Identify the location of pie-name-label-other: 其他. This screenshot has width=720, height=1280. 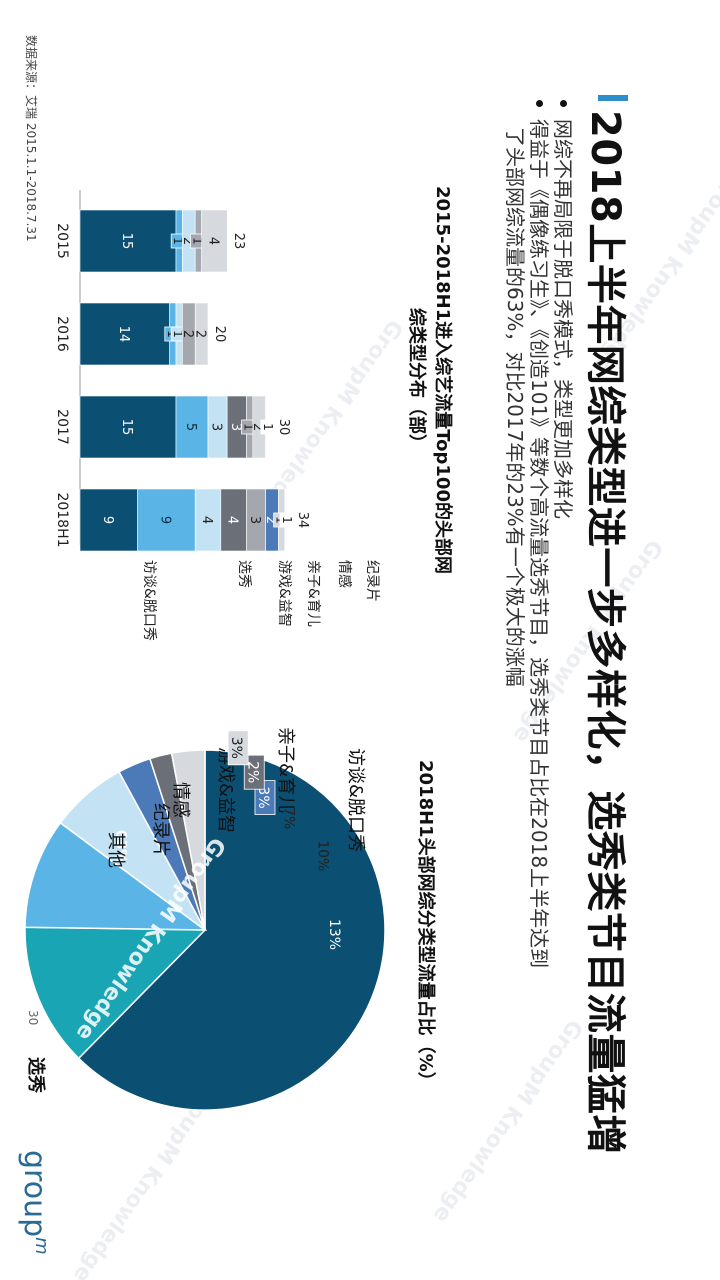
(115, 850).